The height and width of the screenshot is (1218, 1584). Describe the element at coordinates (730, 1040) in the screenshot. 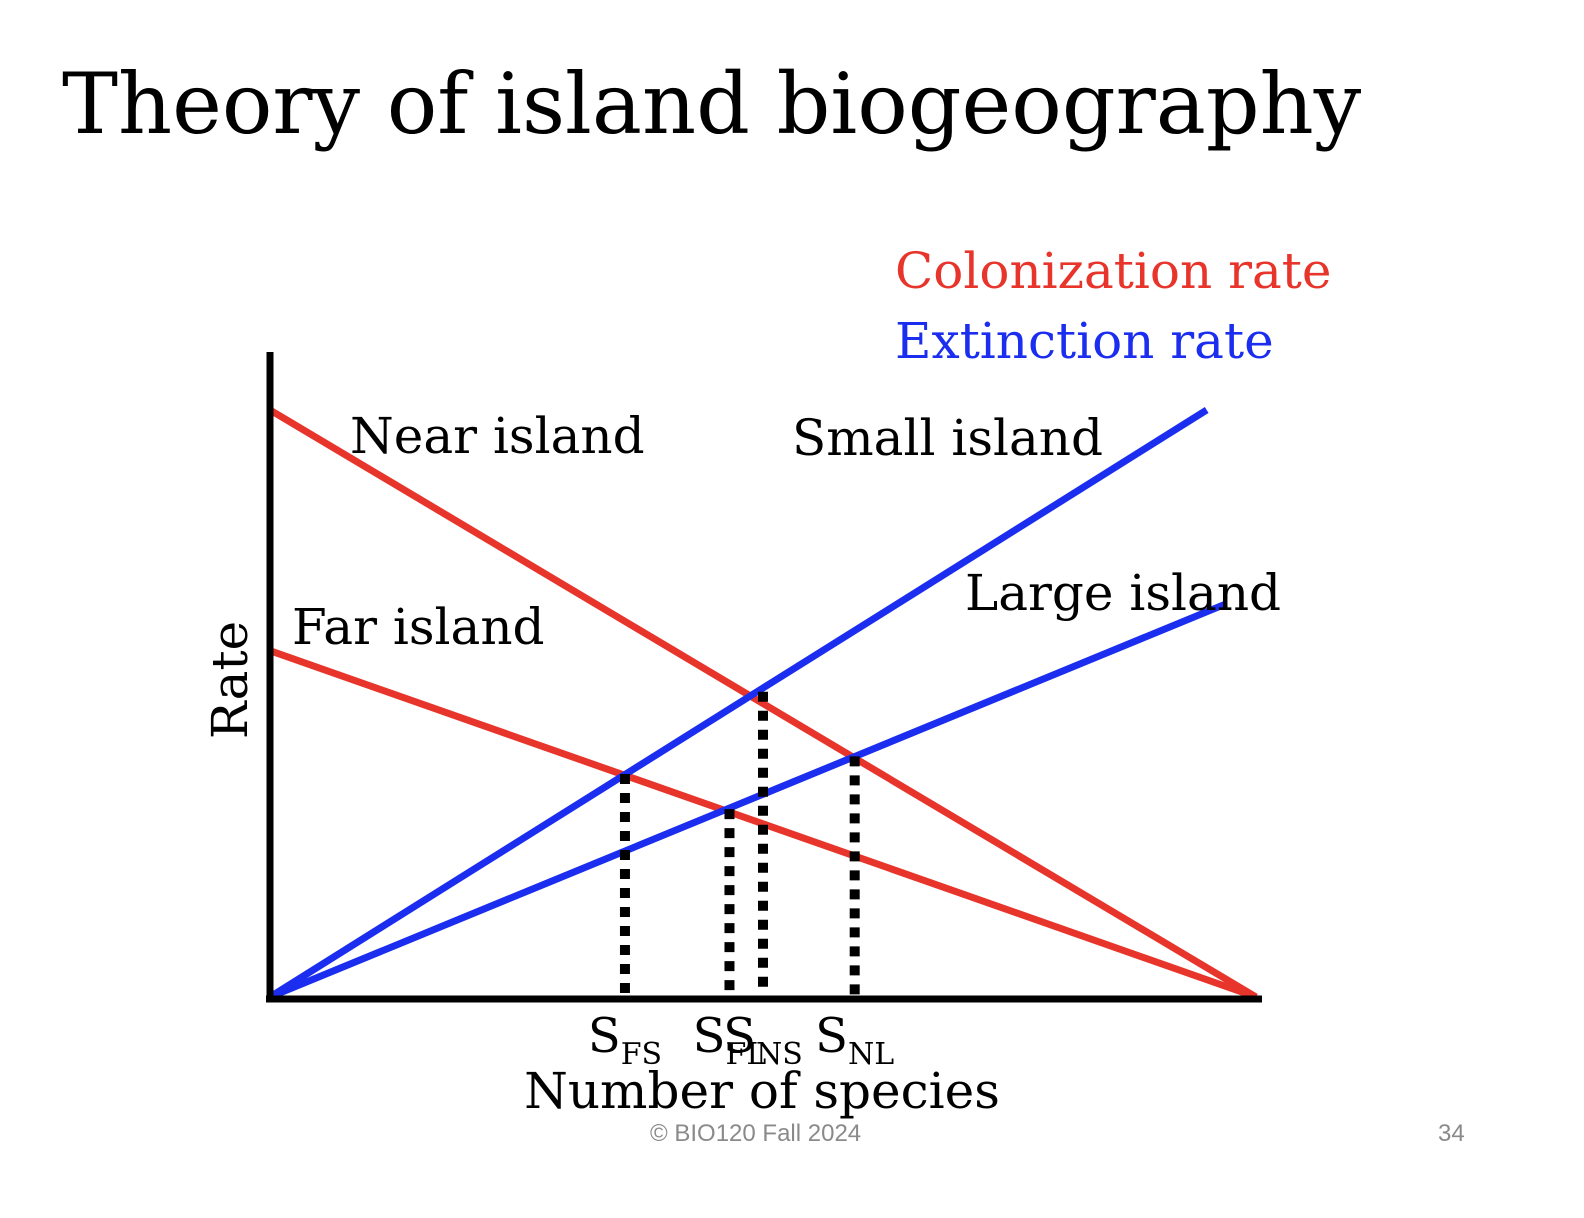

I see `equilibrium-label-fl: SFL` at that location.